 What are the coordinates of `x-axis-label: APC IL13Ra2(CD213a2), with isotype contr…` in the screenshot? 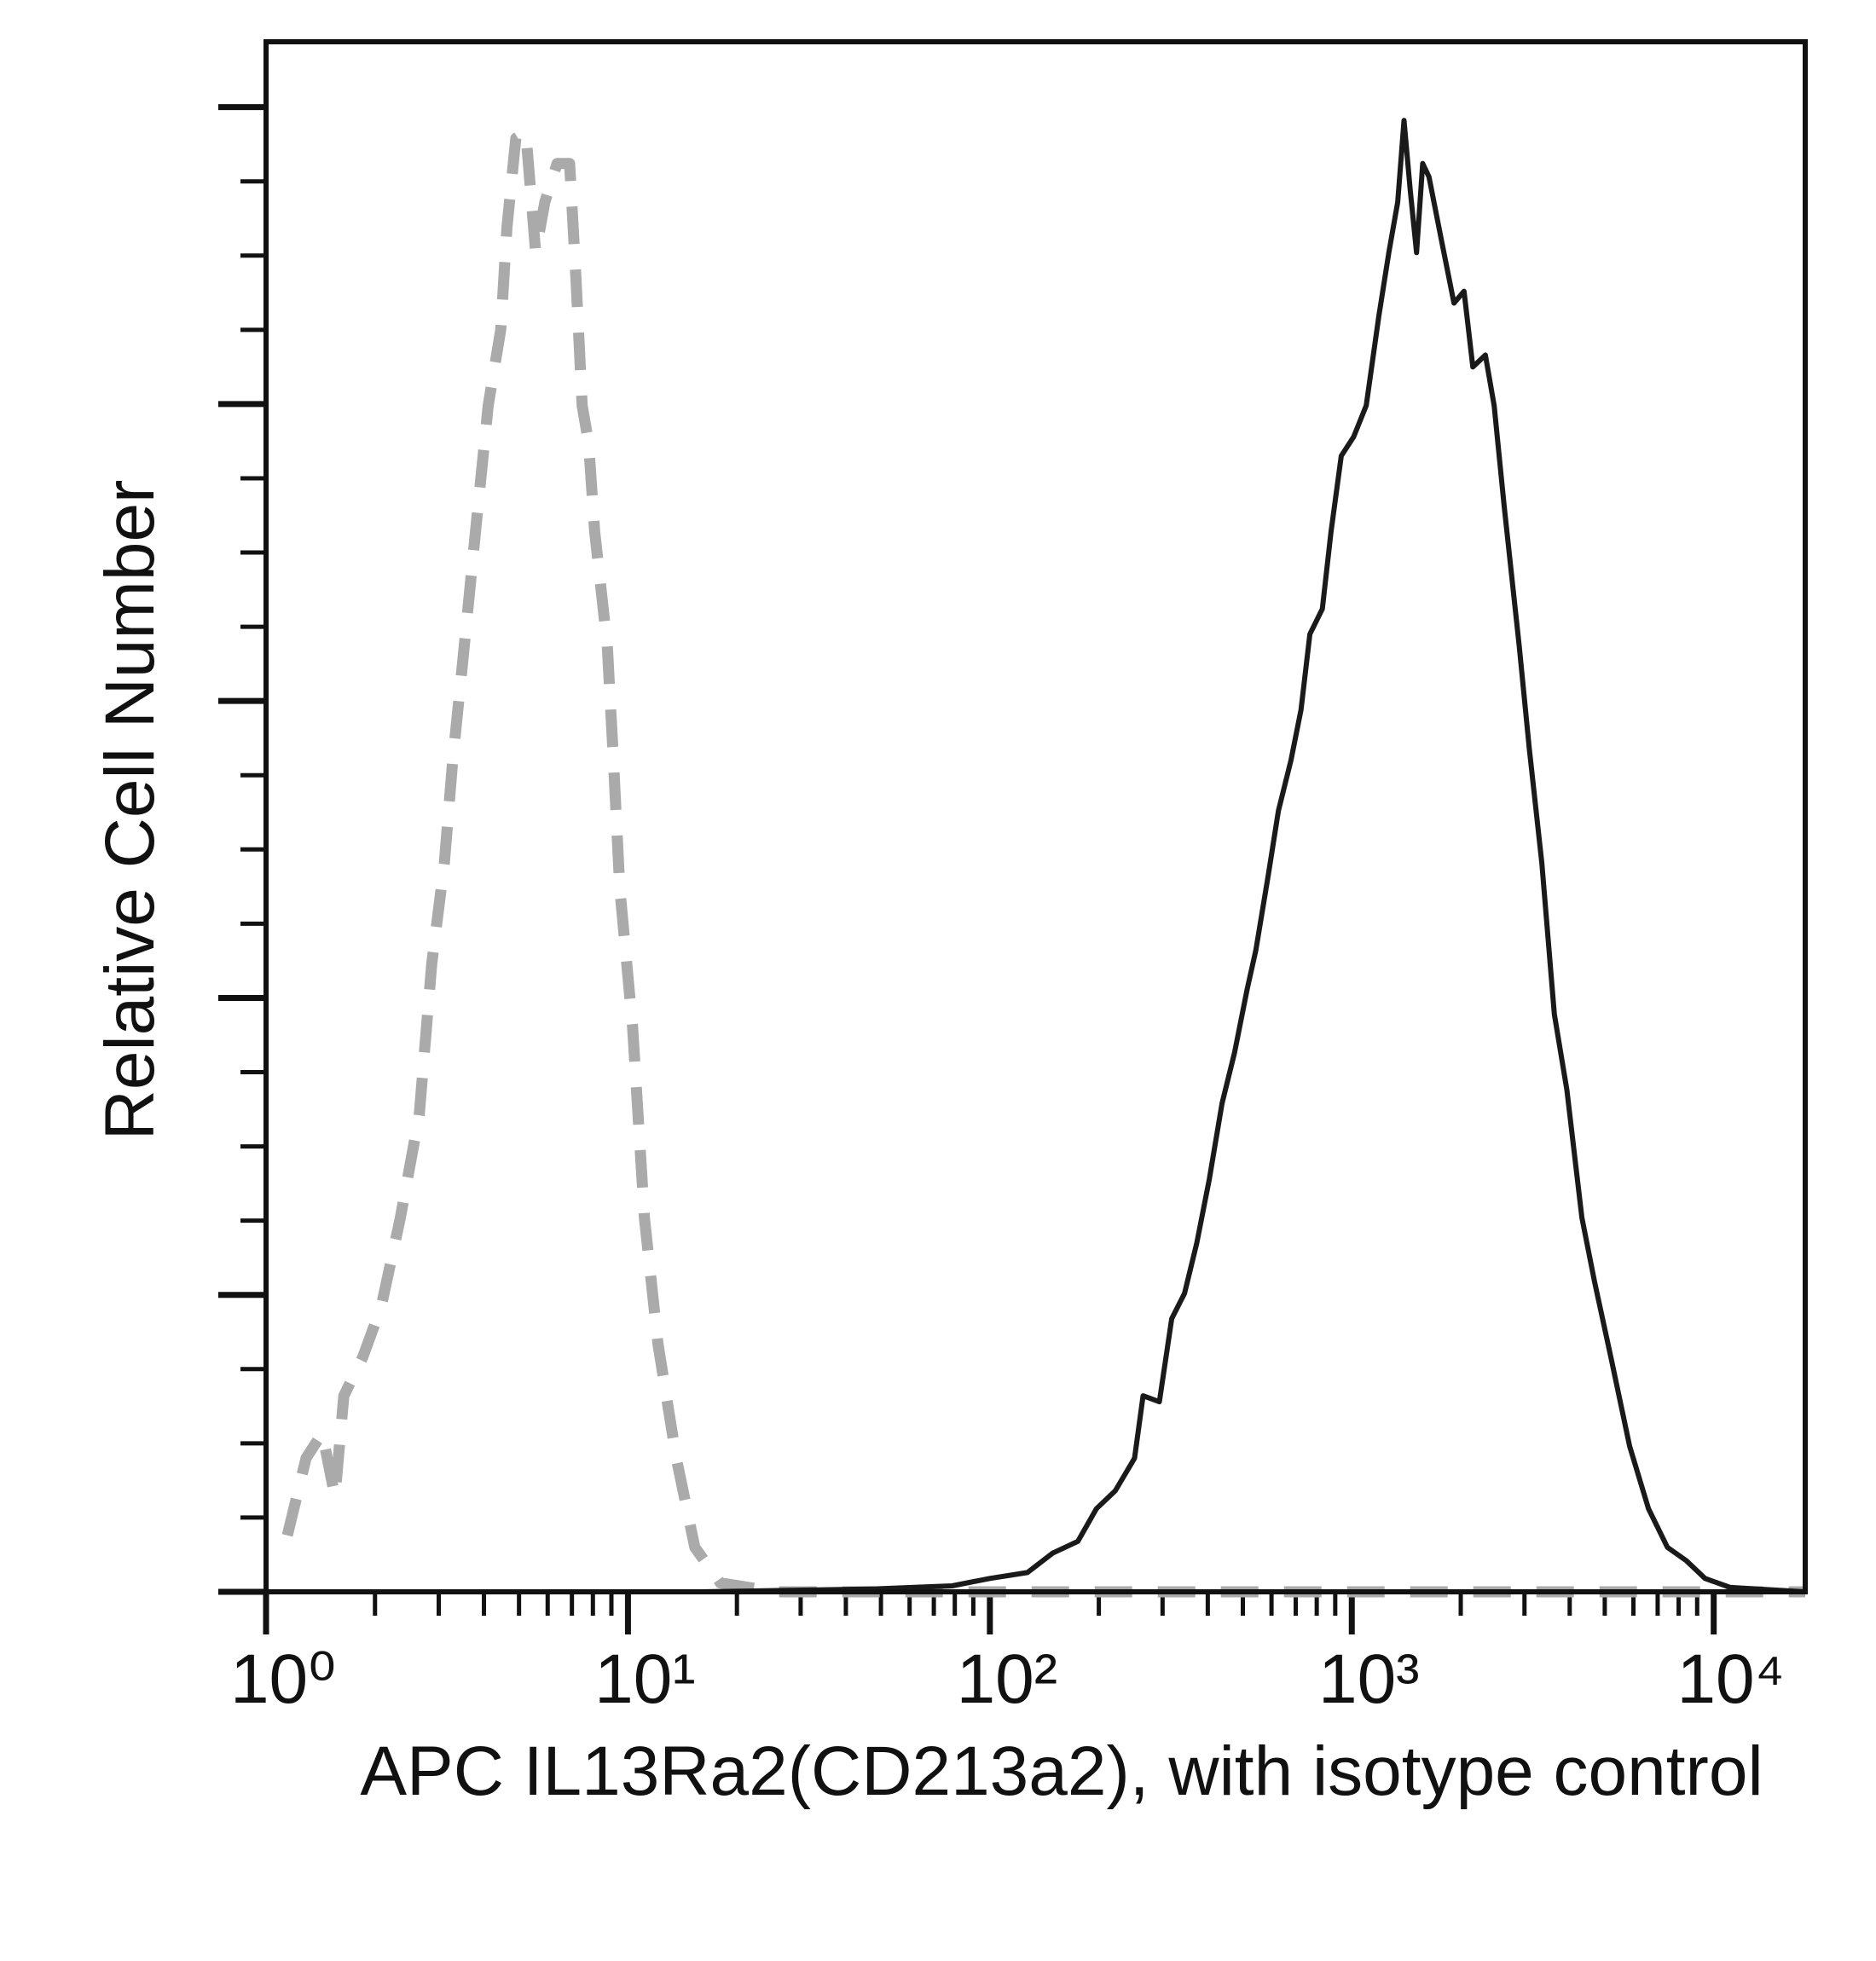 It's located at (1062, 1771).